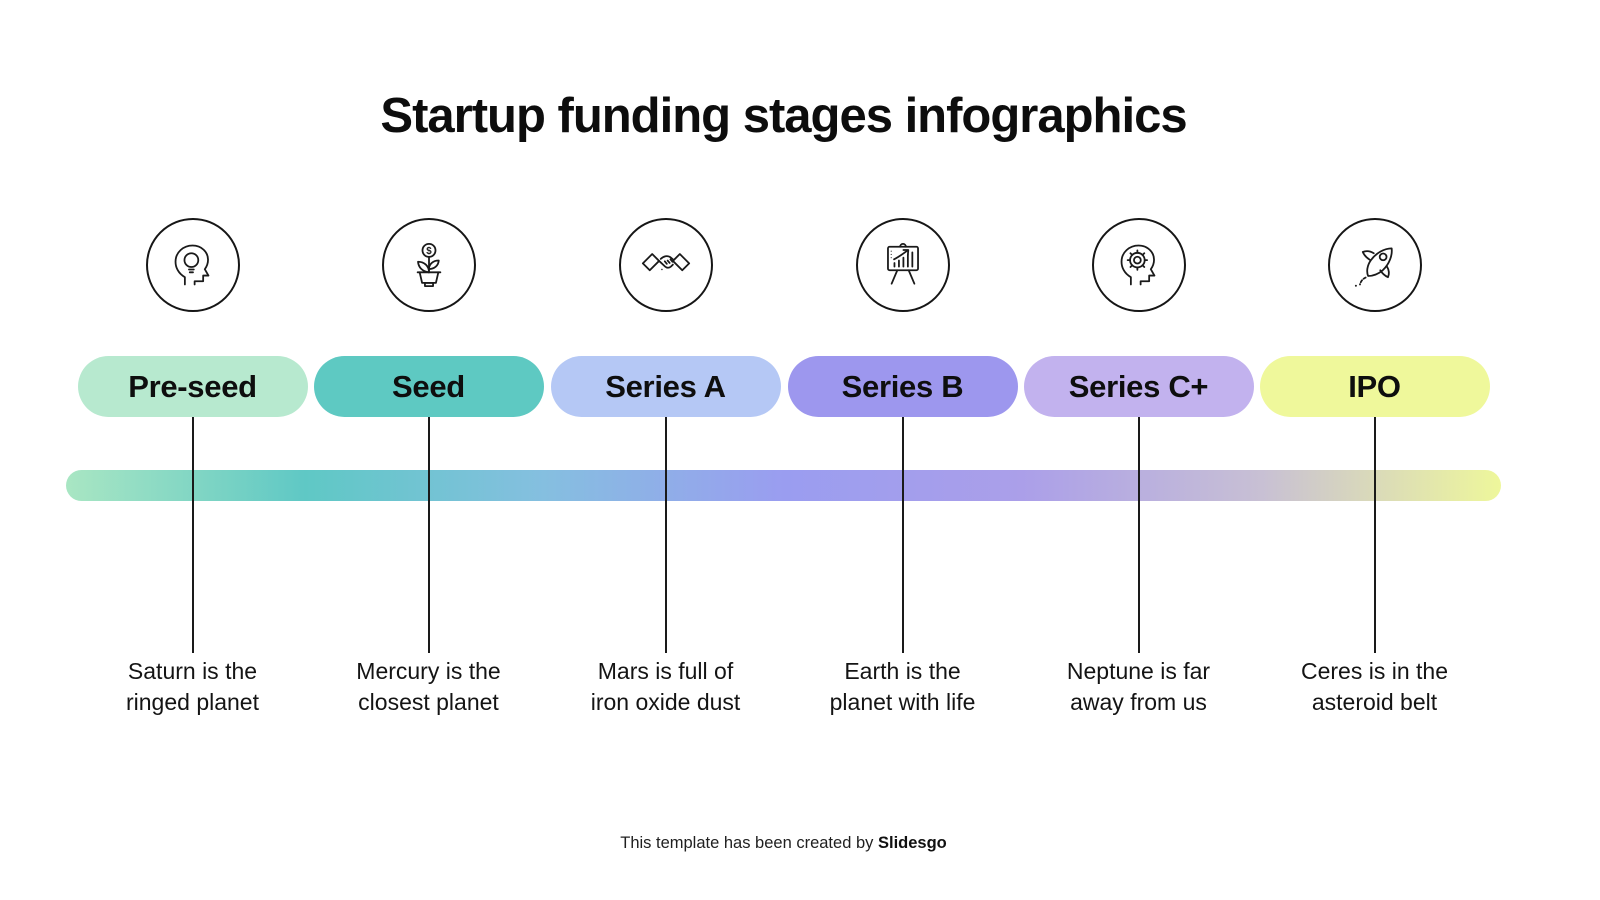  I want to click on idea-head-icon, so click(193, 265).